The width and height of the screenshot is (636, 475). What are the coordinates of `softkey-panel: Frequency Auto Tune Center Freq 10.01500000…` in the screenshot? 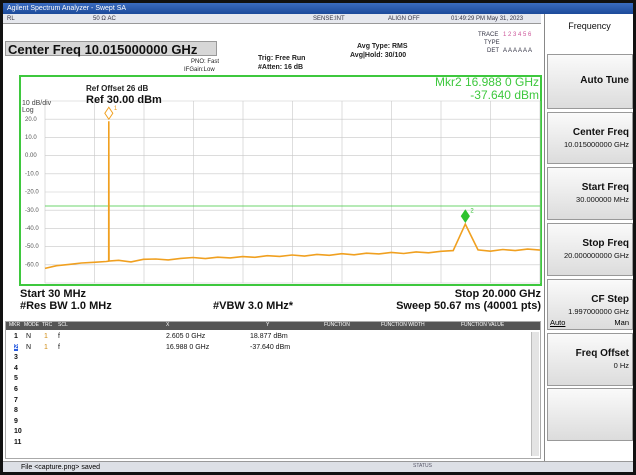 It's located at (588, 237).